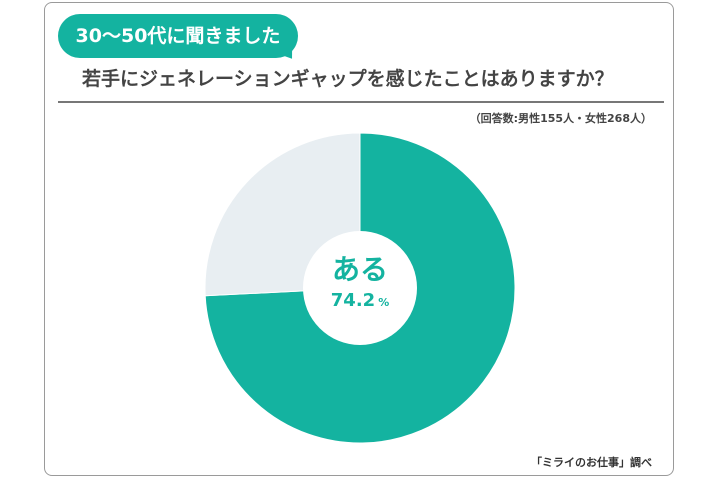 Image resolution: width=720 pixels, height=480 pixels. What do you see at coordinates (361, 102) in the screenshot?
I see `divider` at bounding box center [361, 102].